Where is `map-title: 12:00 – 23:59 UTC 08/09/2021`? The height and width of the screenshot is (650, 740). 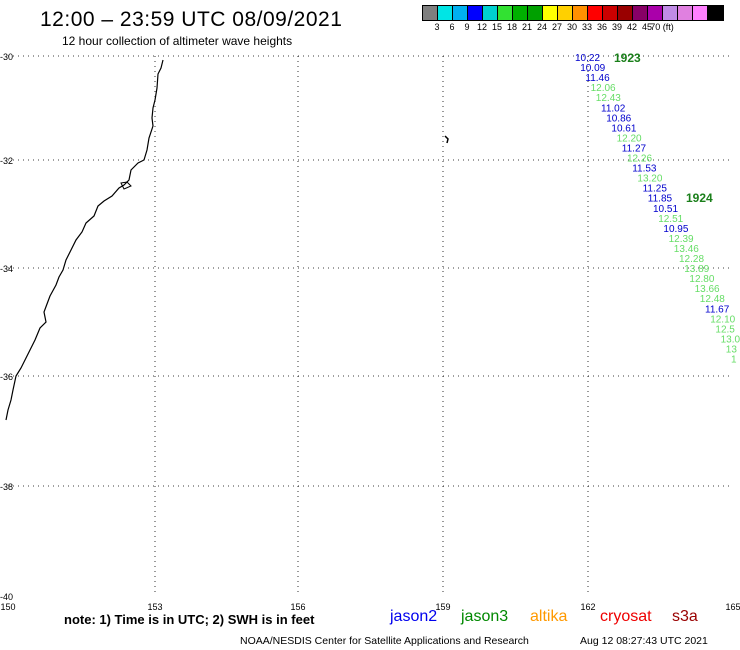
map-title: 12:00 – 23:59 UTC 08/09/2021 is located at coordinates (191, 19).